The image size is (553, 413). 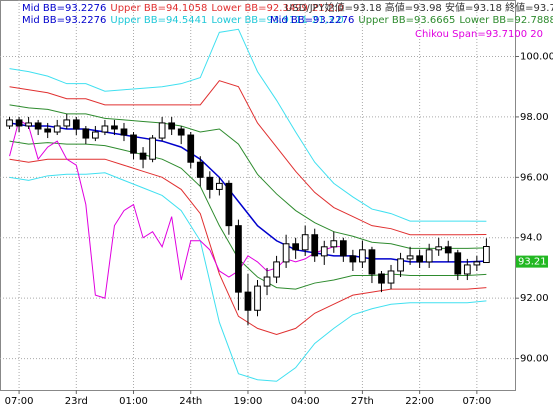 I want to click on indicator-readout: Upper BB=93.6665, so click(x=406, y=20).